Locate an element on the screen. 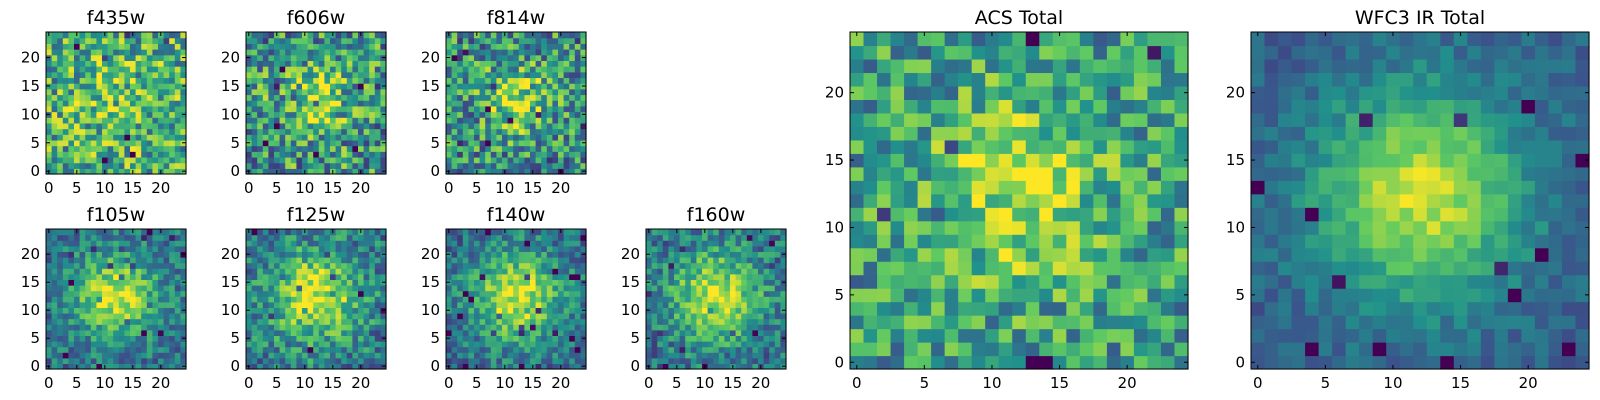 This screenshot has height=400, width=1600. y-tick-label: 10 is located at coordinates (30, 310).